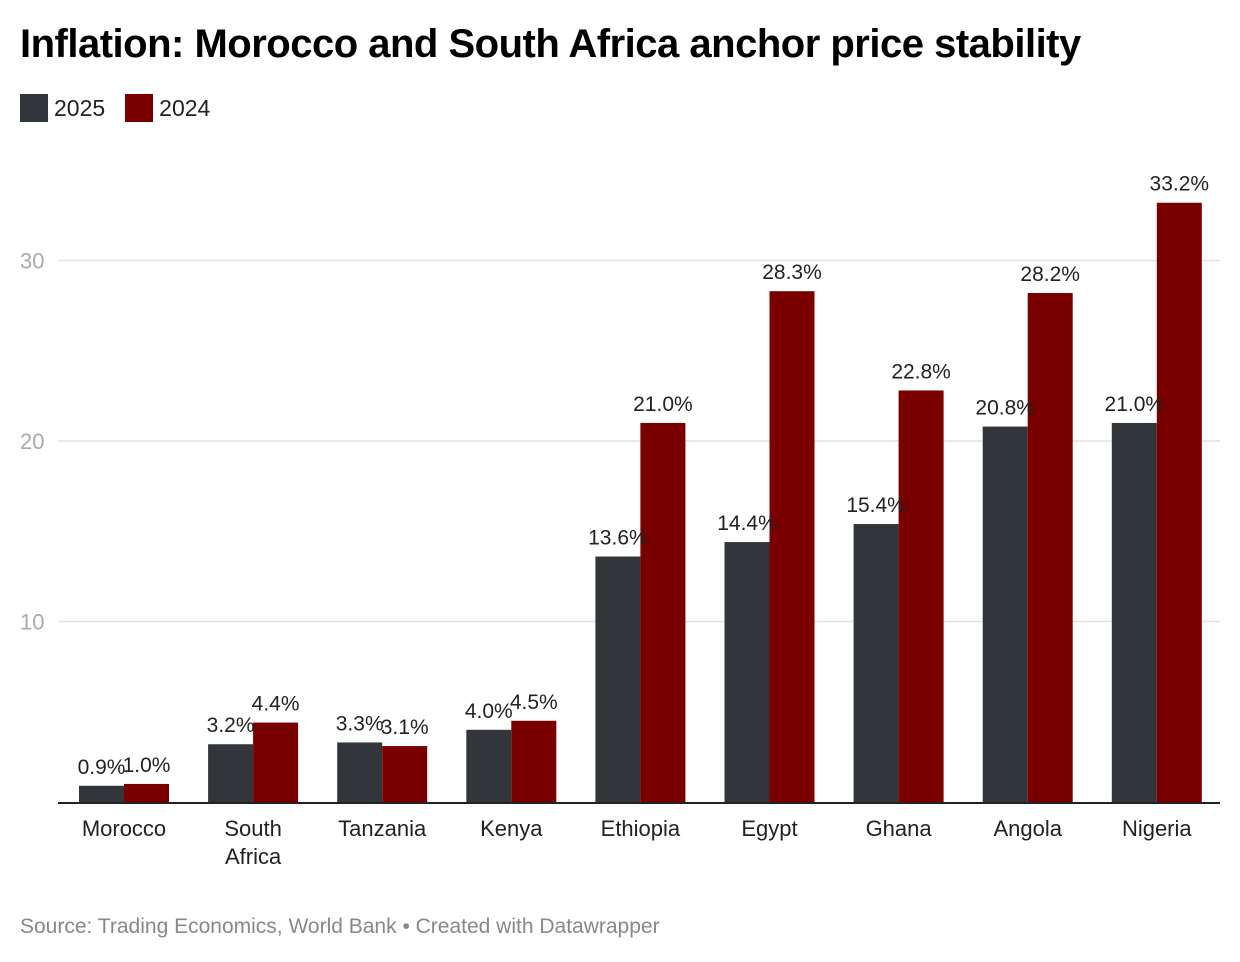 The image size is (1240, 962). I want to click on value-label: 4.4%, so click(276, 704).